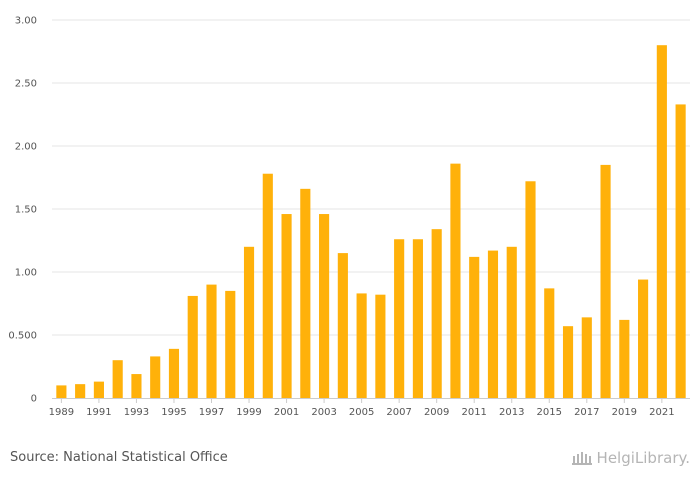  I want to click on bar-2000, so click(267, 285).